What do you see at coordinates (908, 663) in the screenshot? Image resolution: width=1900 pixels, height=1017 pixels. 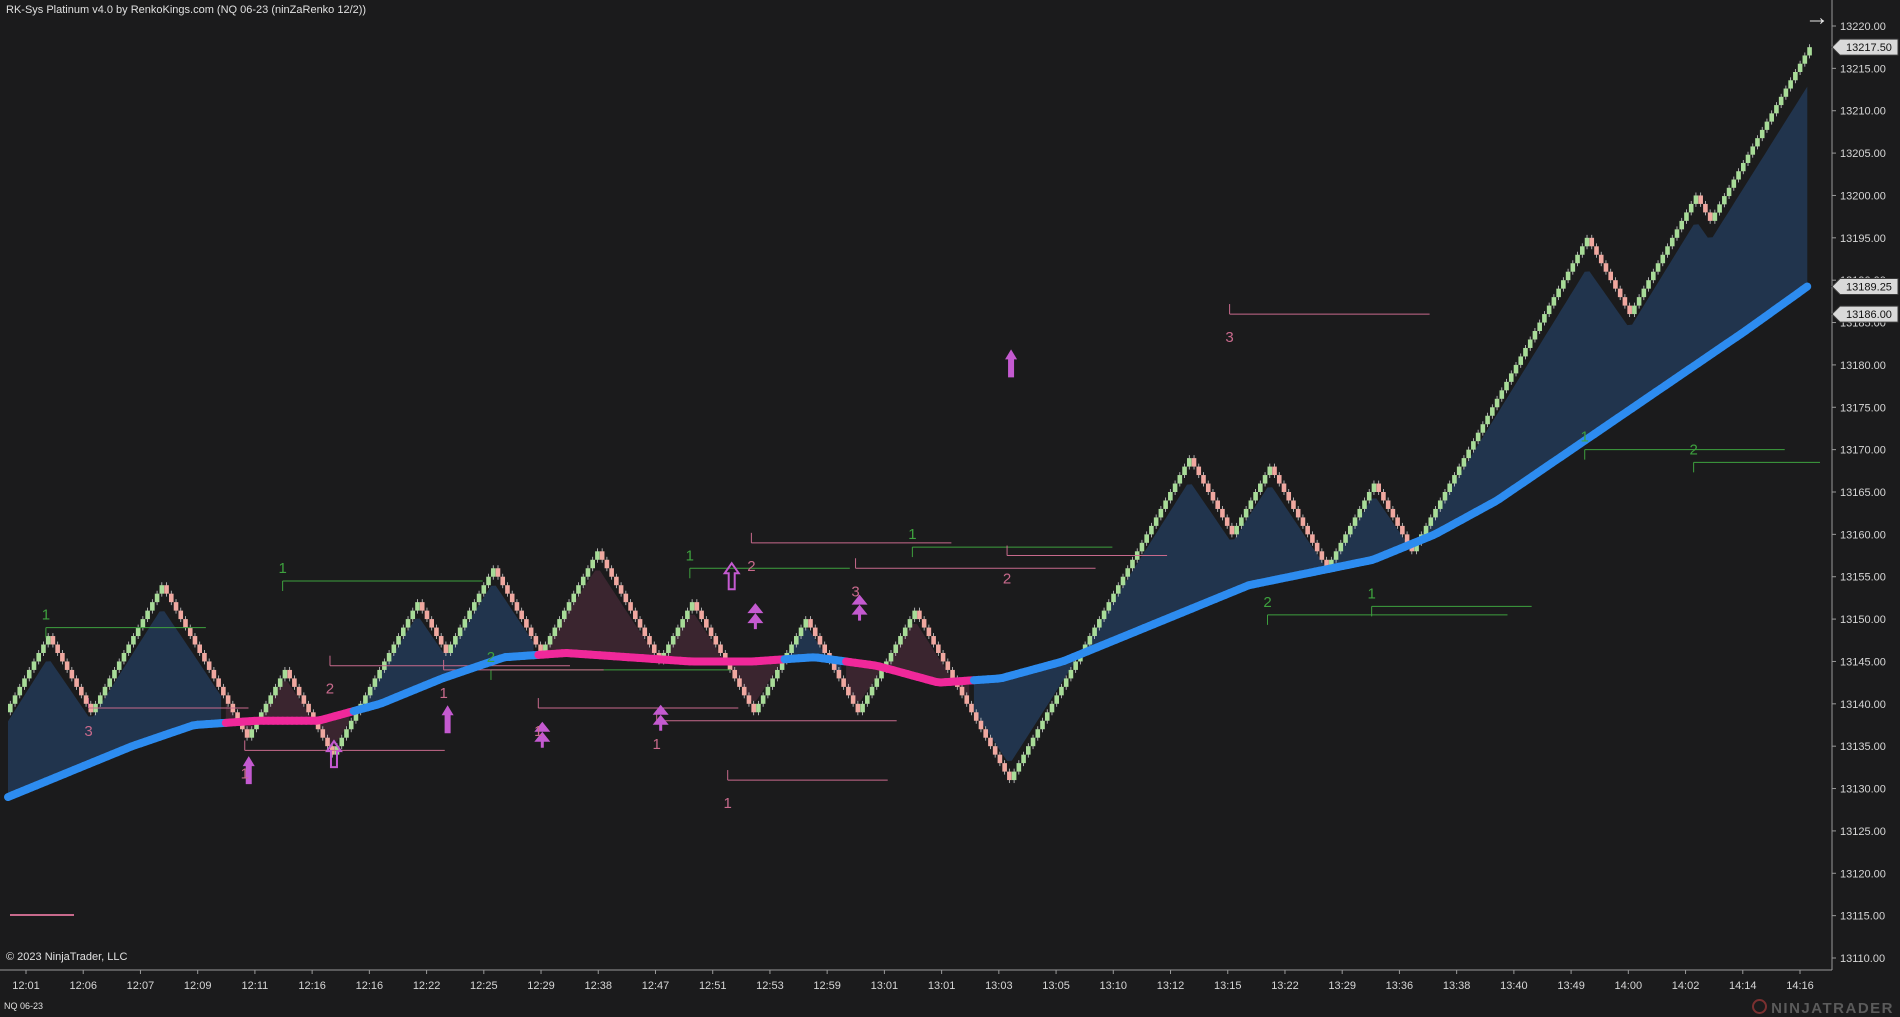 I see `trend-cloud` at bounding box center [908, 663].